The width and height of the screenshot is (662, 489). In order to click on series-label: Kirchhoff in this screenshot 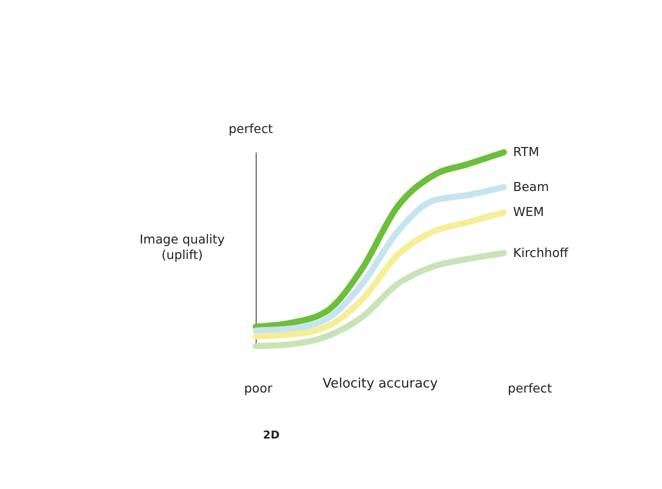, I will do `click(541, 252)`.